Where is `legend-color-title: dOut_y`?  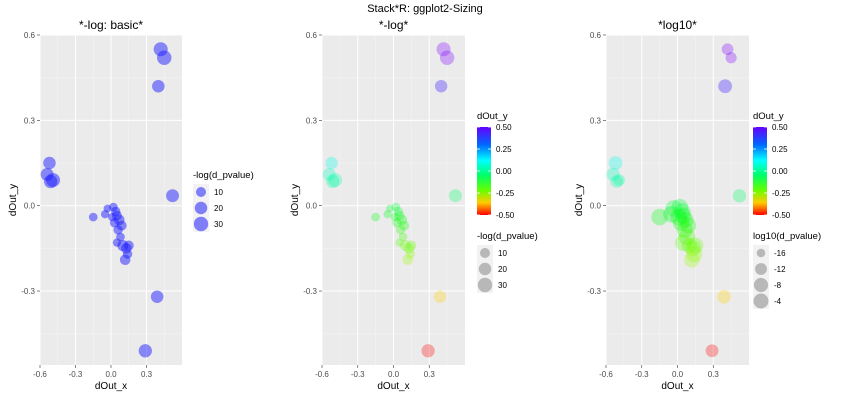
legend-color-title: dOut_y is located at coordinates (768, 116).